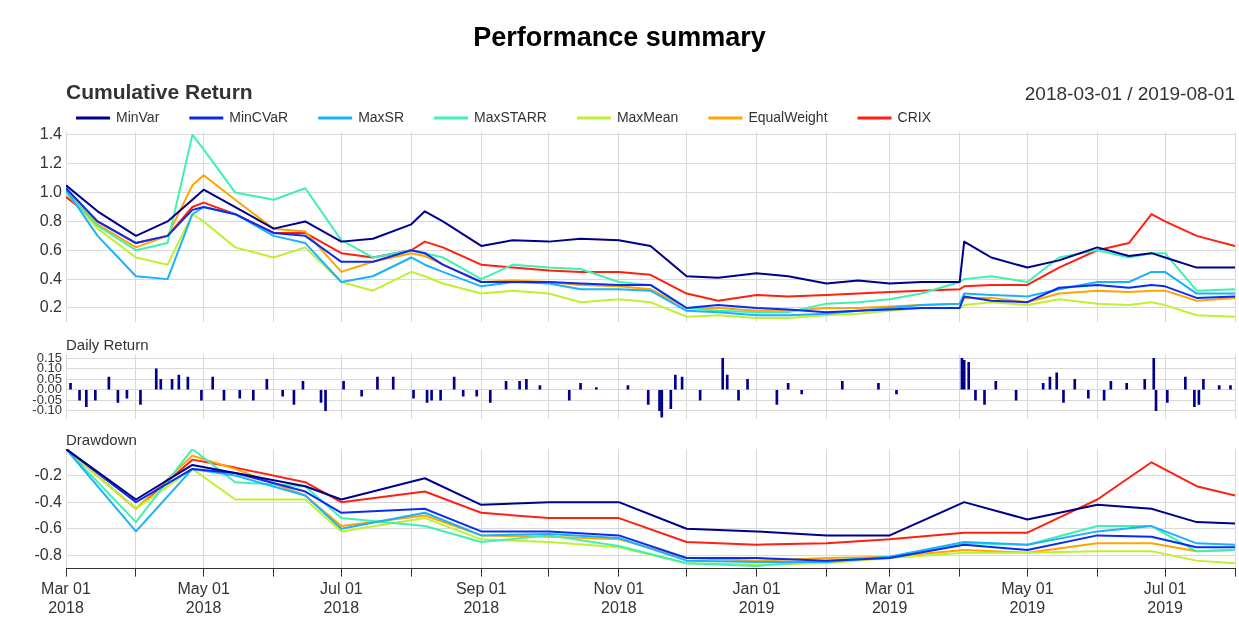 The height and width of the screenshot is (621, 1239). What do you see at coordinates (51, 163) in the screenshot?
I see `y-tick-label: 1.2` at bounding box center [51, 163].